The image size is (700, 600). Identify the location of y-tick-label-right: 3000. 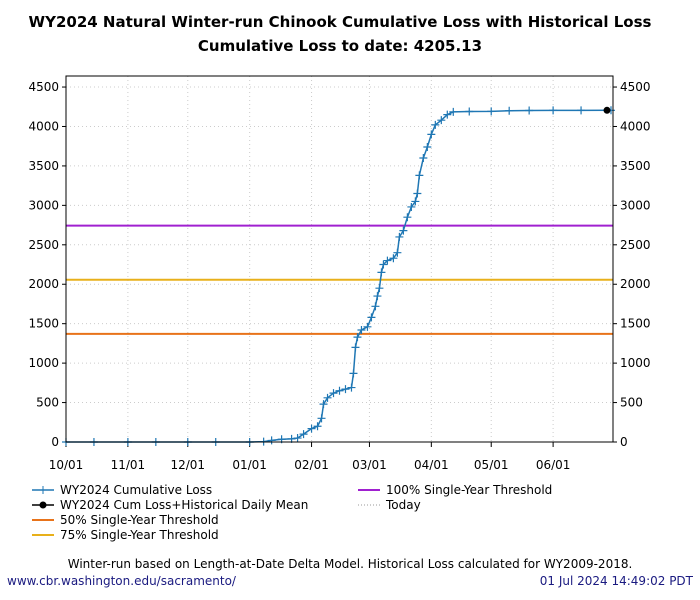
(635, 205).